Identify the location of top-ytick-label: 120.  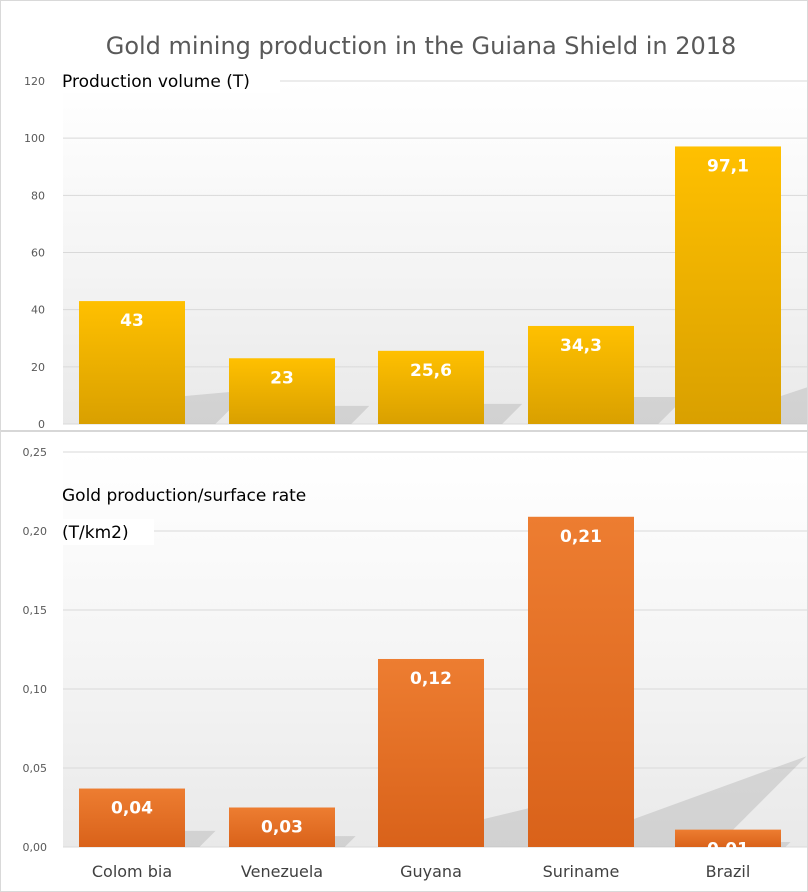
(34, 81).